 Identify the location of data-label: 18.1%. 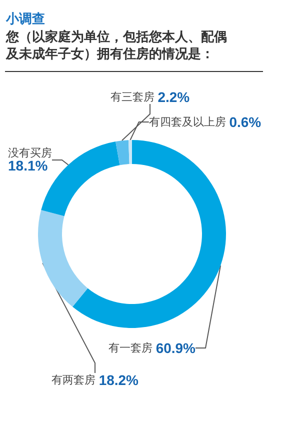
(28, 166).